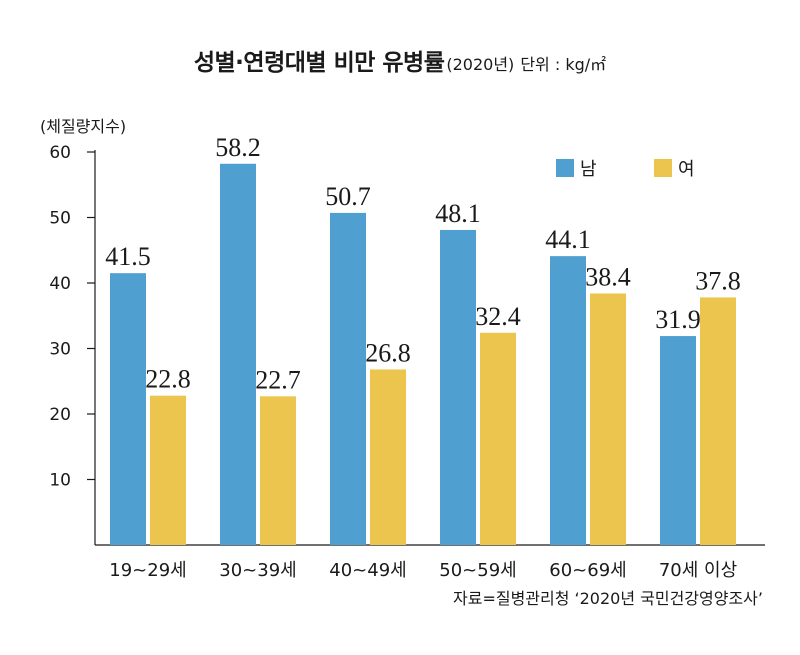 This screenshot has height=655, width=800. I want to click on bar-value-label: 48.1, so click(458, 213).